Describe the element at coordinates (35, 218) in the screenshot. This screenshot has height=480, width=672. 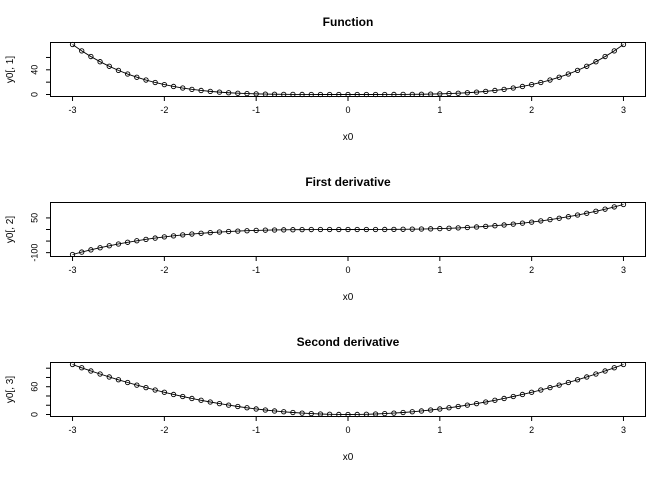
I see `y-tick-label: 50` at that location.